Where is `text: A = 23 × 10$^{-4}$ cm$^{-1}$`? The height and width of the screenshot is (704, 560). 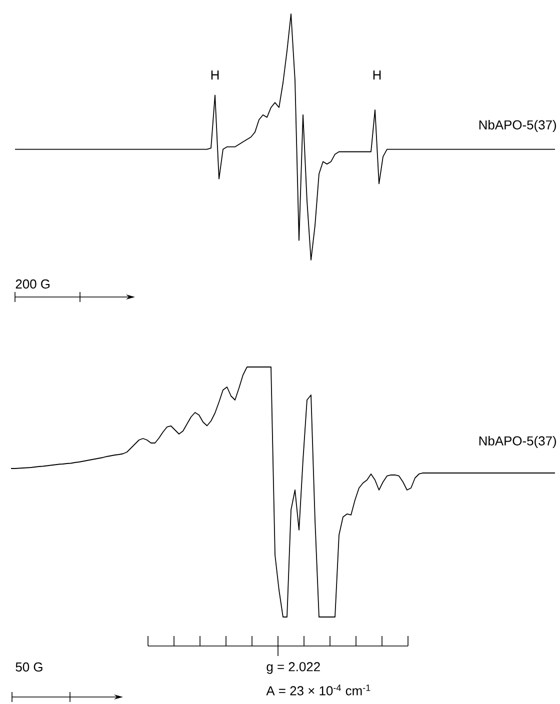 text: A = 23 × 10$^{-4}$ cm$^{-1}$ is located at coordinates (318, 690).